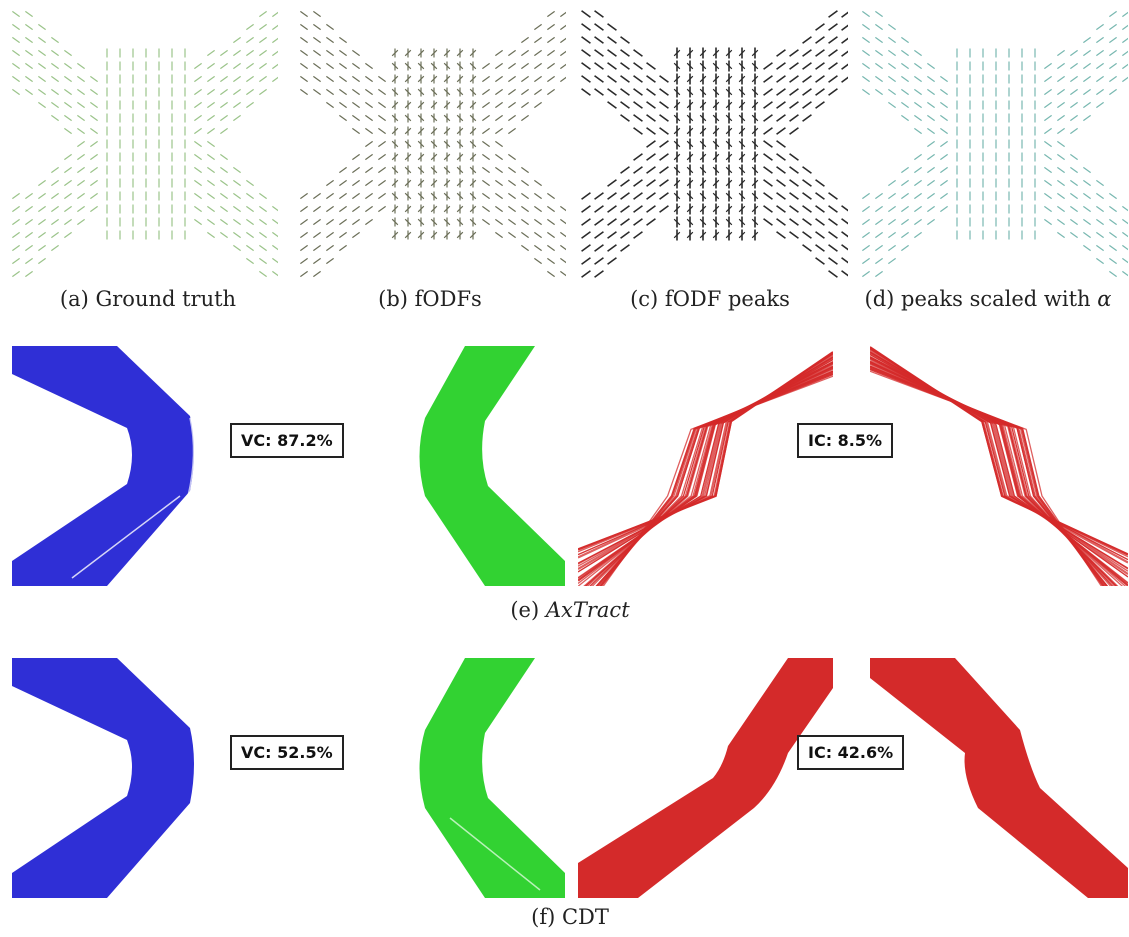 This screenshot has height=937, width=1129. I want to click on axtract-red-bundle-right, so click(999, 466).